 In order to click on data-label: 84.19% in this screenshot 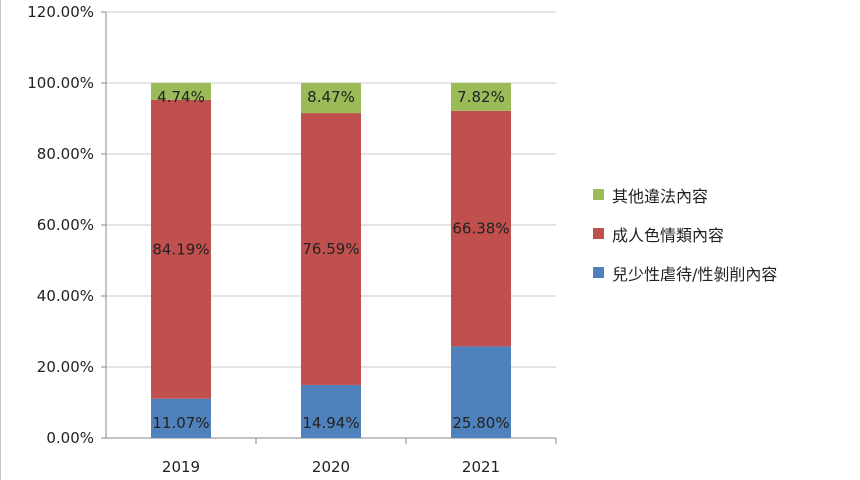, I will do `click(180, 249)`.